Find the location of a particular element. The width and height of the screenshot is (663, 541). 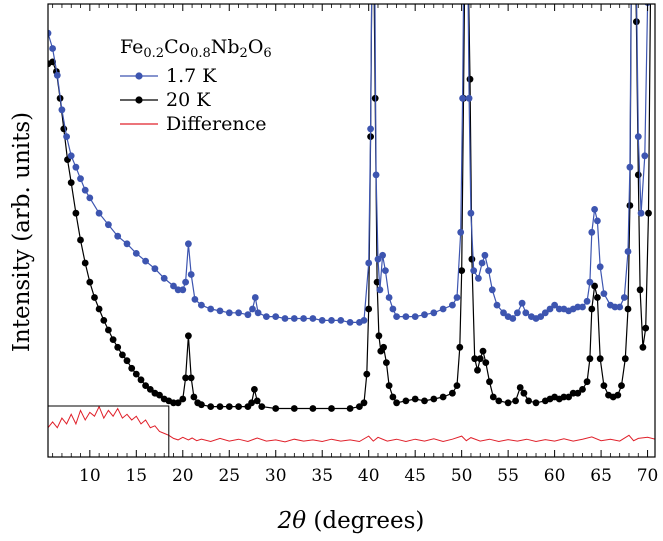

inset-box is located at coordinates (108, 431).